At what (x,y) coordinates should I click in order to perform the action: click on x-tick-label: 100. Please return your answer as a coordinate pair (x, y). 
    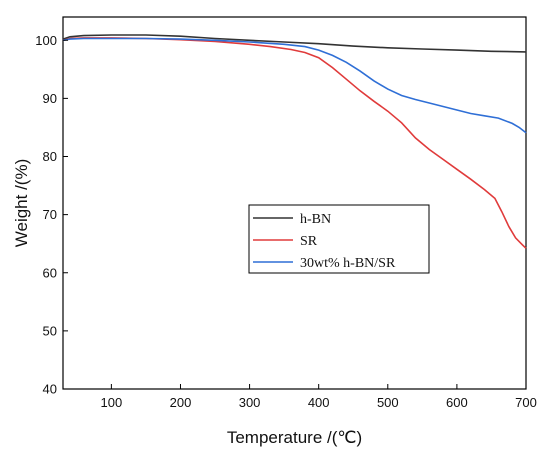
    Looking at the image, I should click on (112, 402).